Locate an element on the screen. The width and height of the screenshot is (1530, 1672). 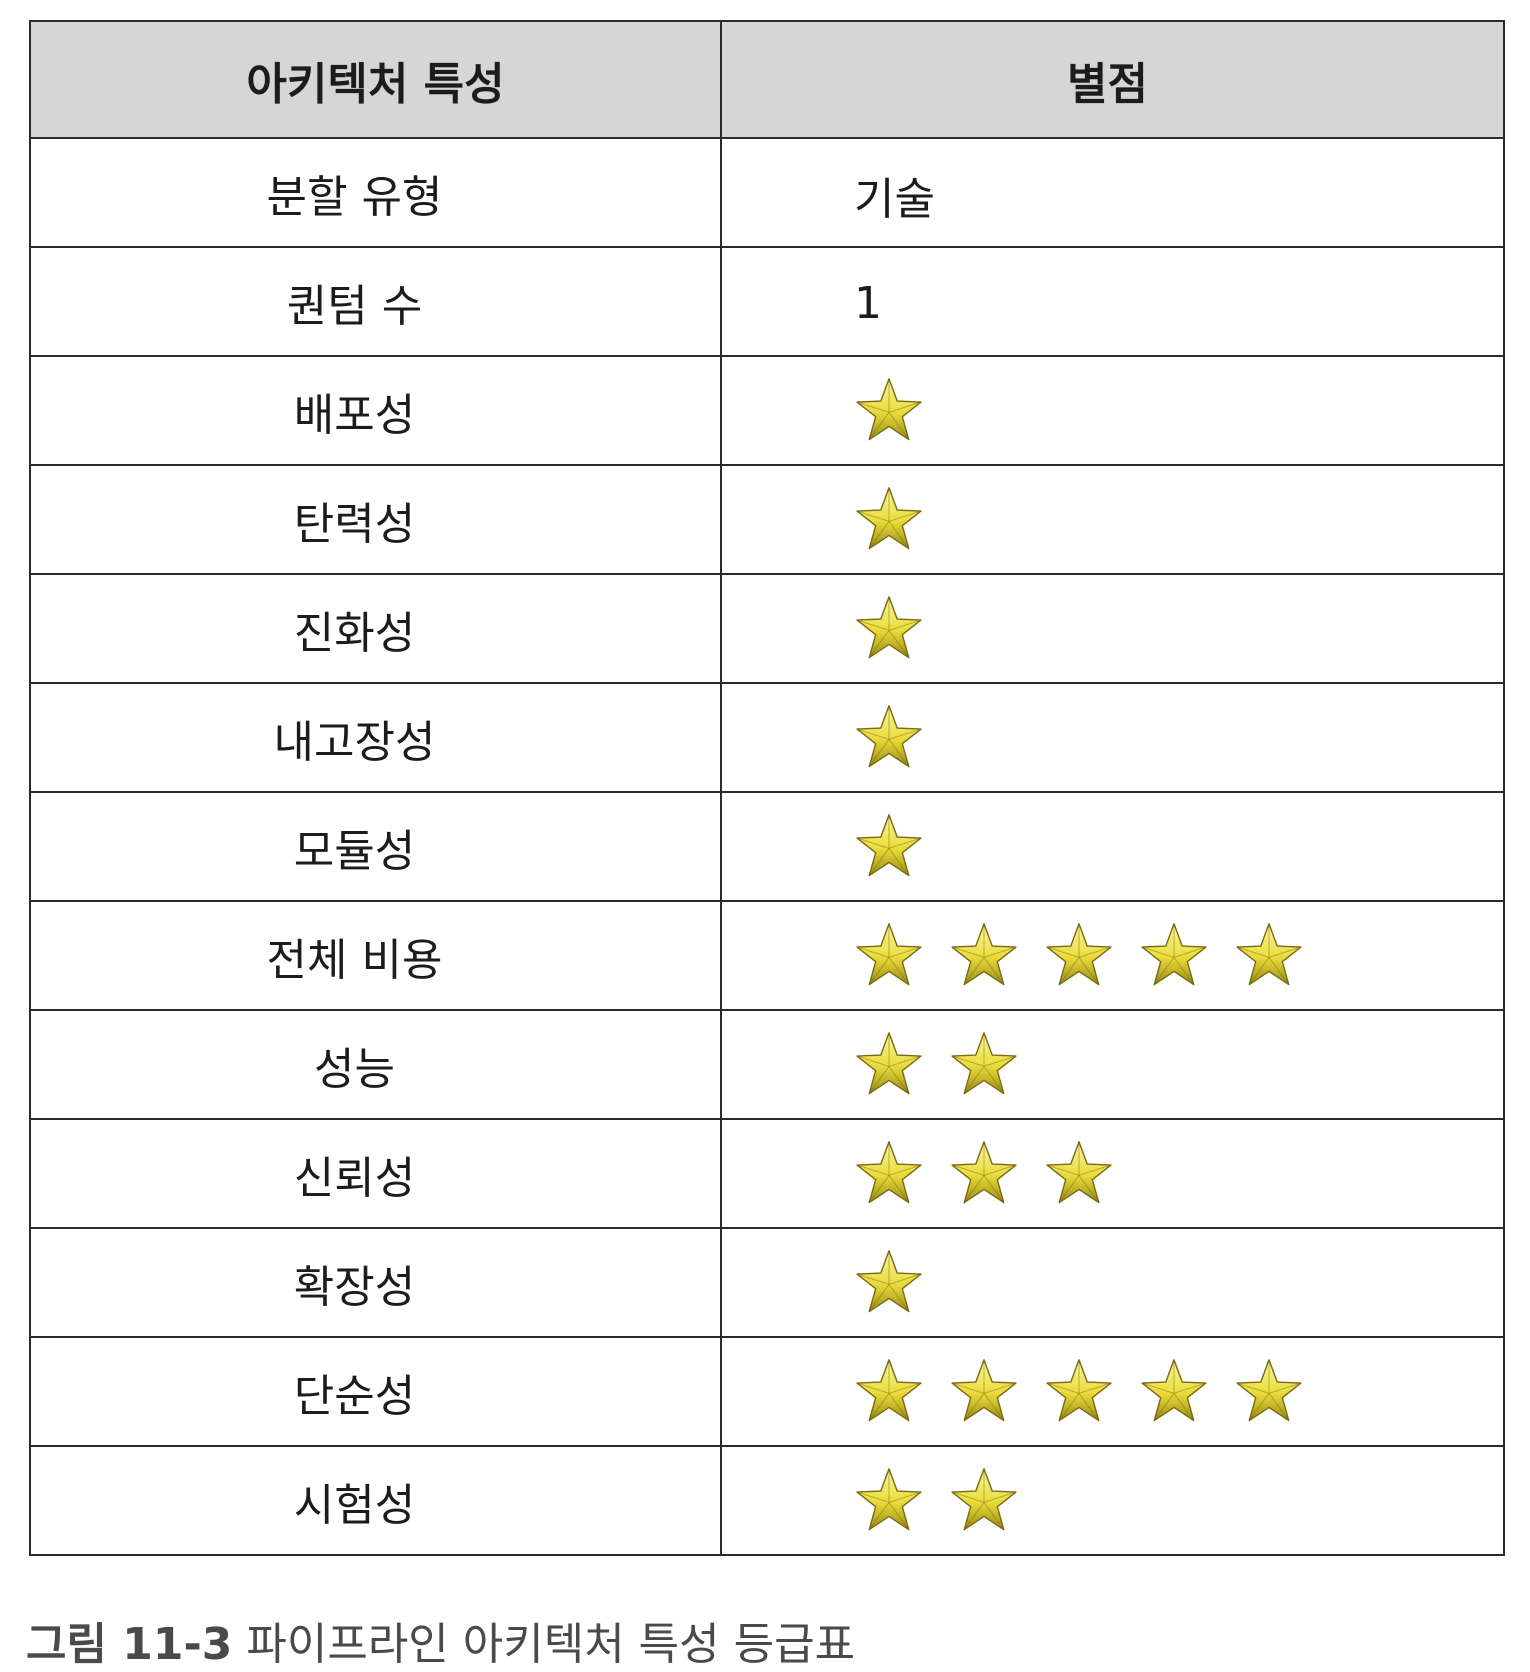
table-row: 배포성 is located at coordinates (767, 410).